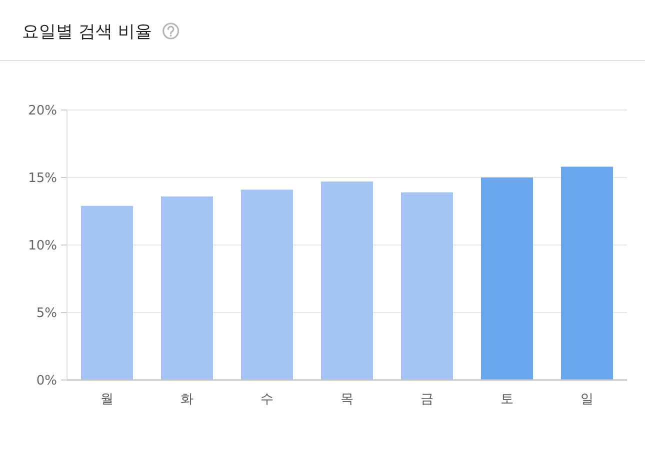 This screenshot has height=451, width=645. What do you see at coordinates (107, 399) in the screenshot?
I see `x-tick-label: 월` at bounding box center [107, 399].